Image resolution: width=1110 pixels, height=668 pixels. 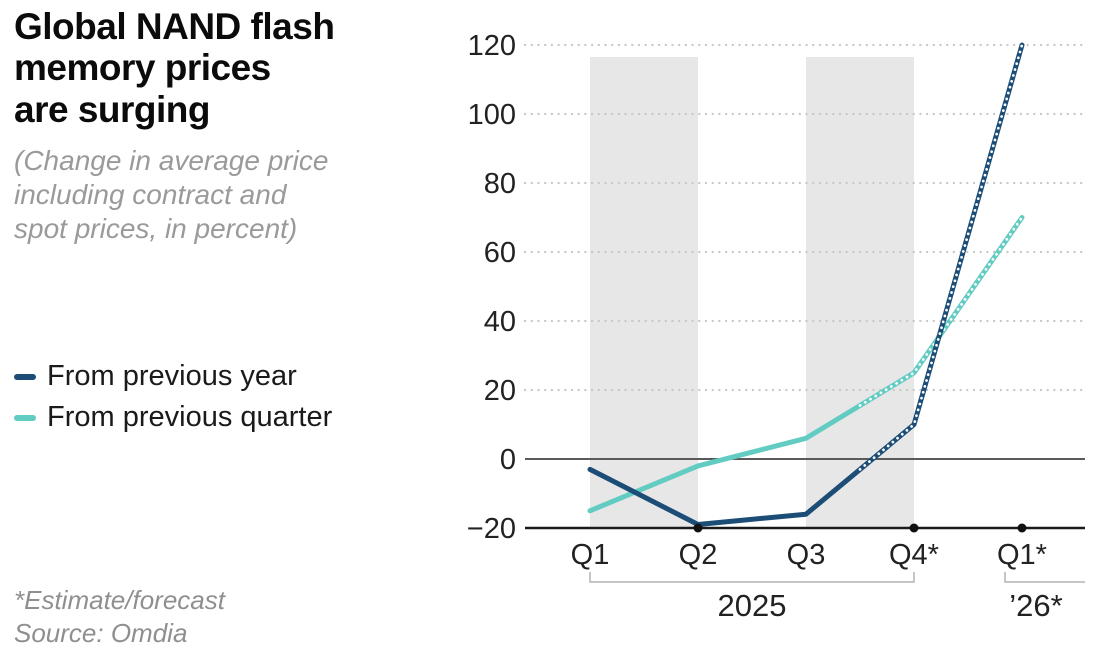 I want to click on chart-subtitle-line-1: (Change in average price, so click(x=171, y=161).